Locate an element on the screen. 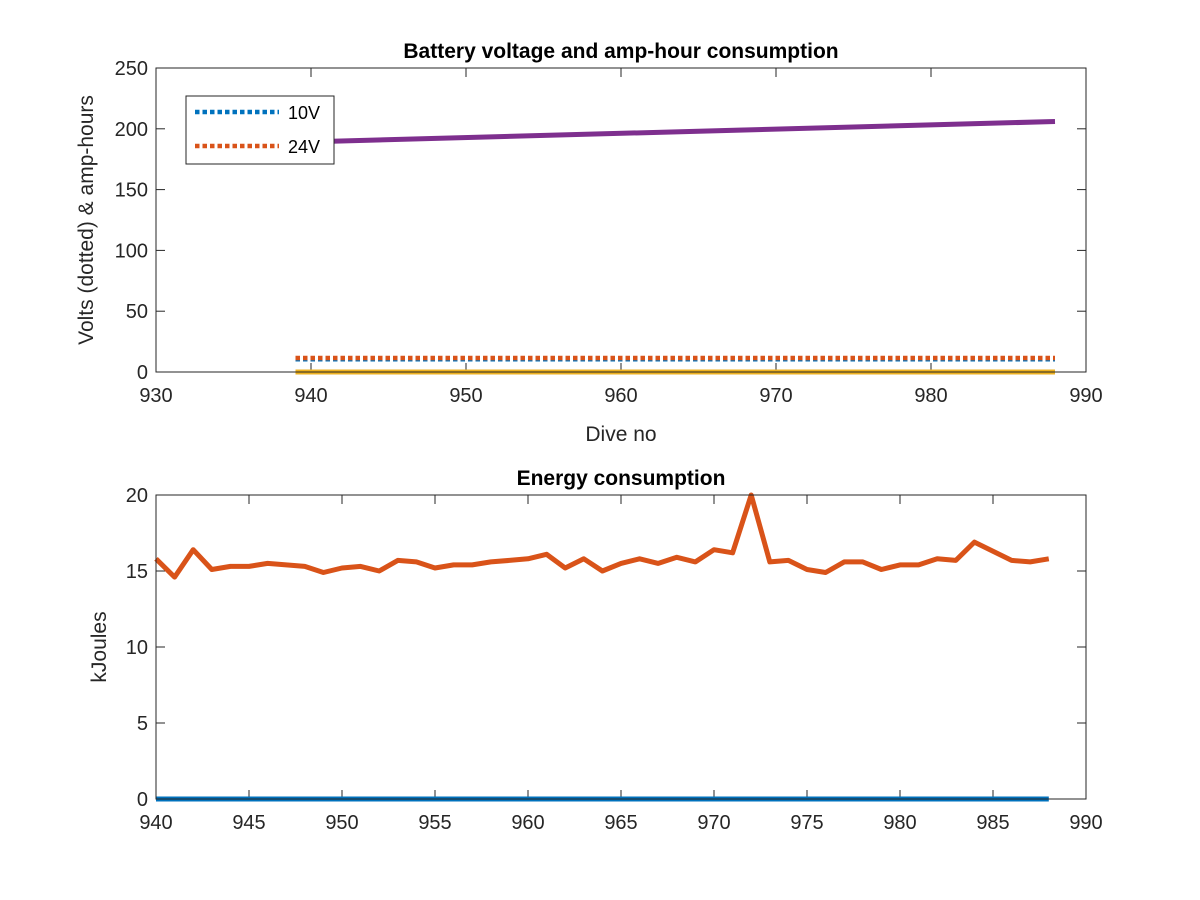 Image resolution: width=1200 pixels, height=900 pixels. y-tick-label: 150 is located at coordinates (131, 191).